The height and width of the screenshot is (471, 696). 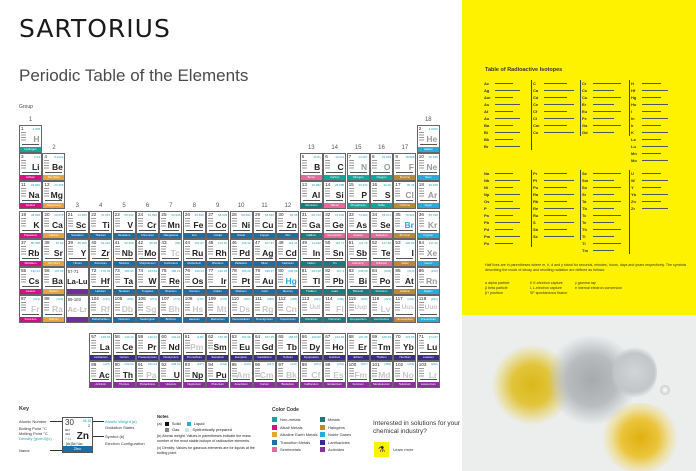 What do you see at coordinates (101, 225) in the screenshot?
I see `element-titanium: 22 47.867 Ti Titanium` at bounding box center [101, 225].